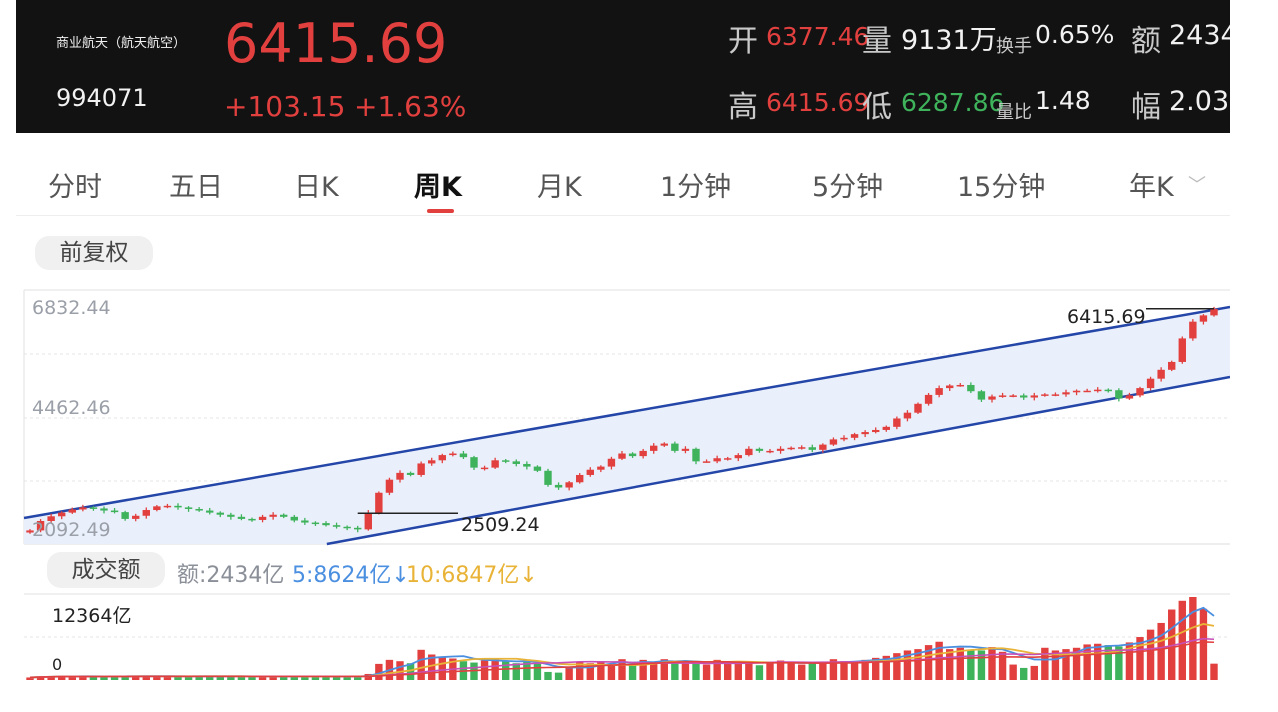 The width and height of the screenshot is (1278, 712). I want to click on index-code: 994071, so click(102, 98).